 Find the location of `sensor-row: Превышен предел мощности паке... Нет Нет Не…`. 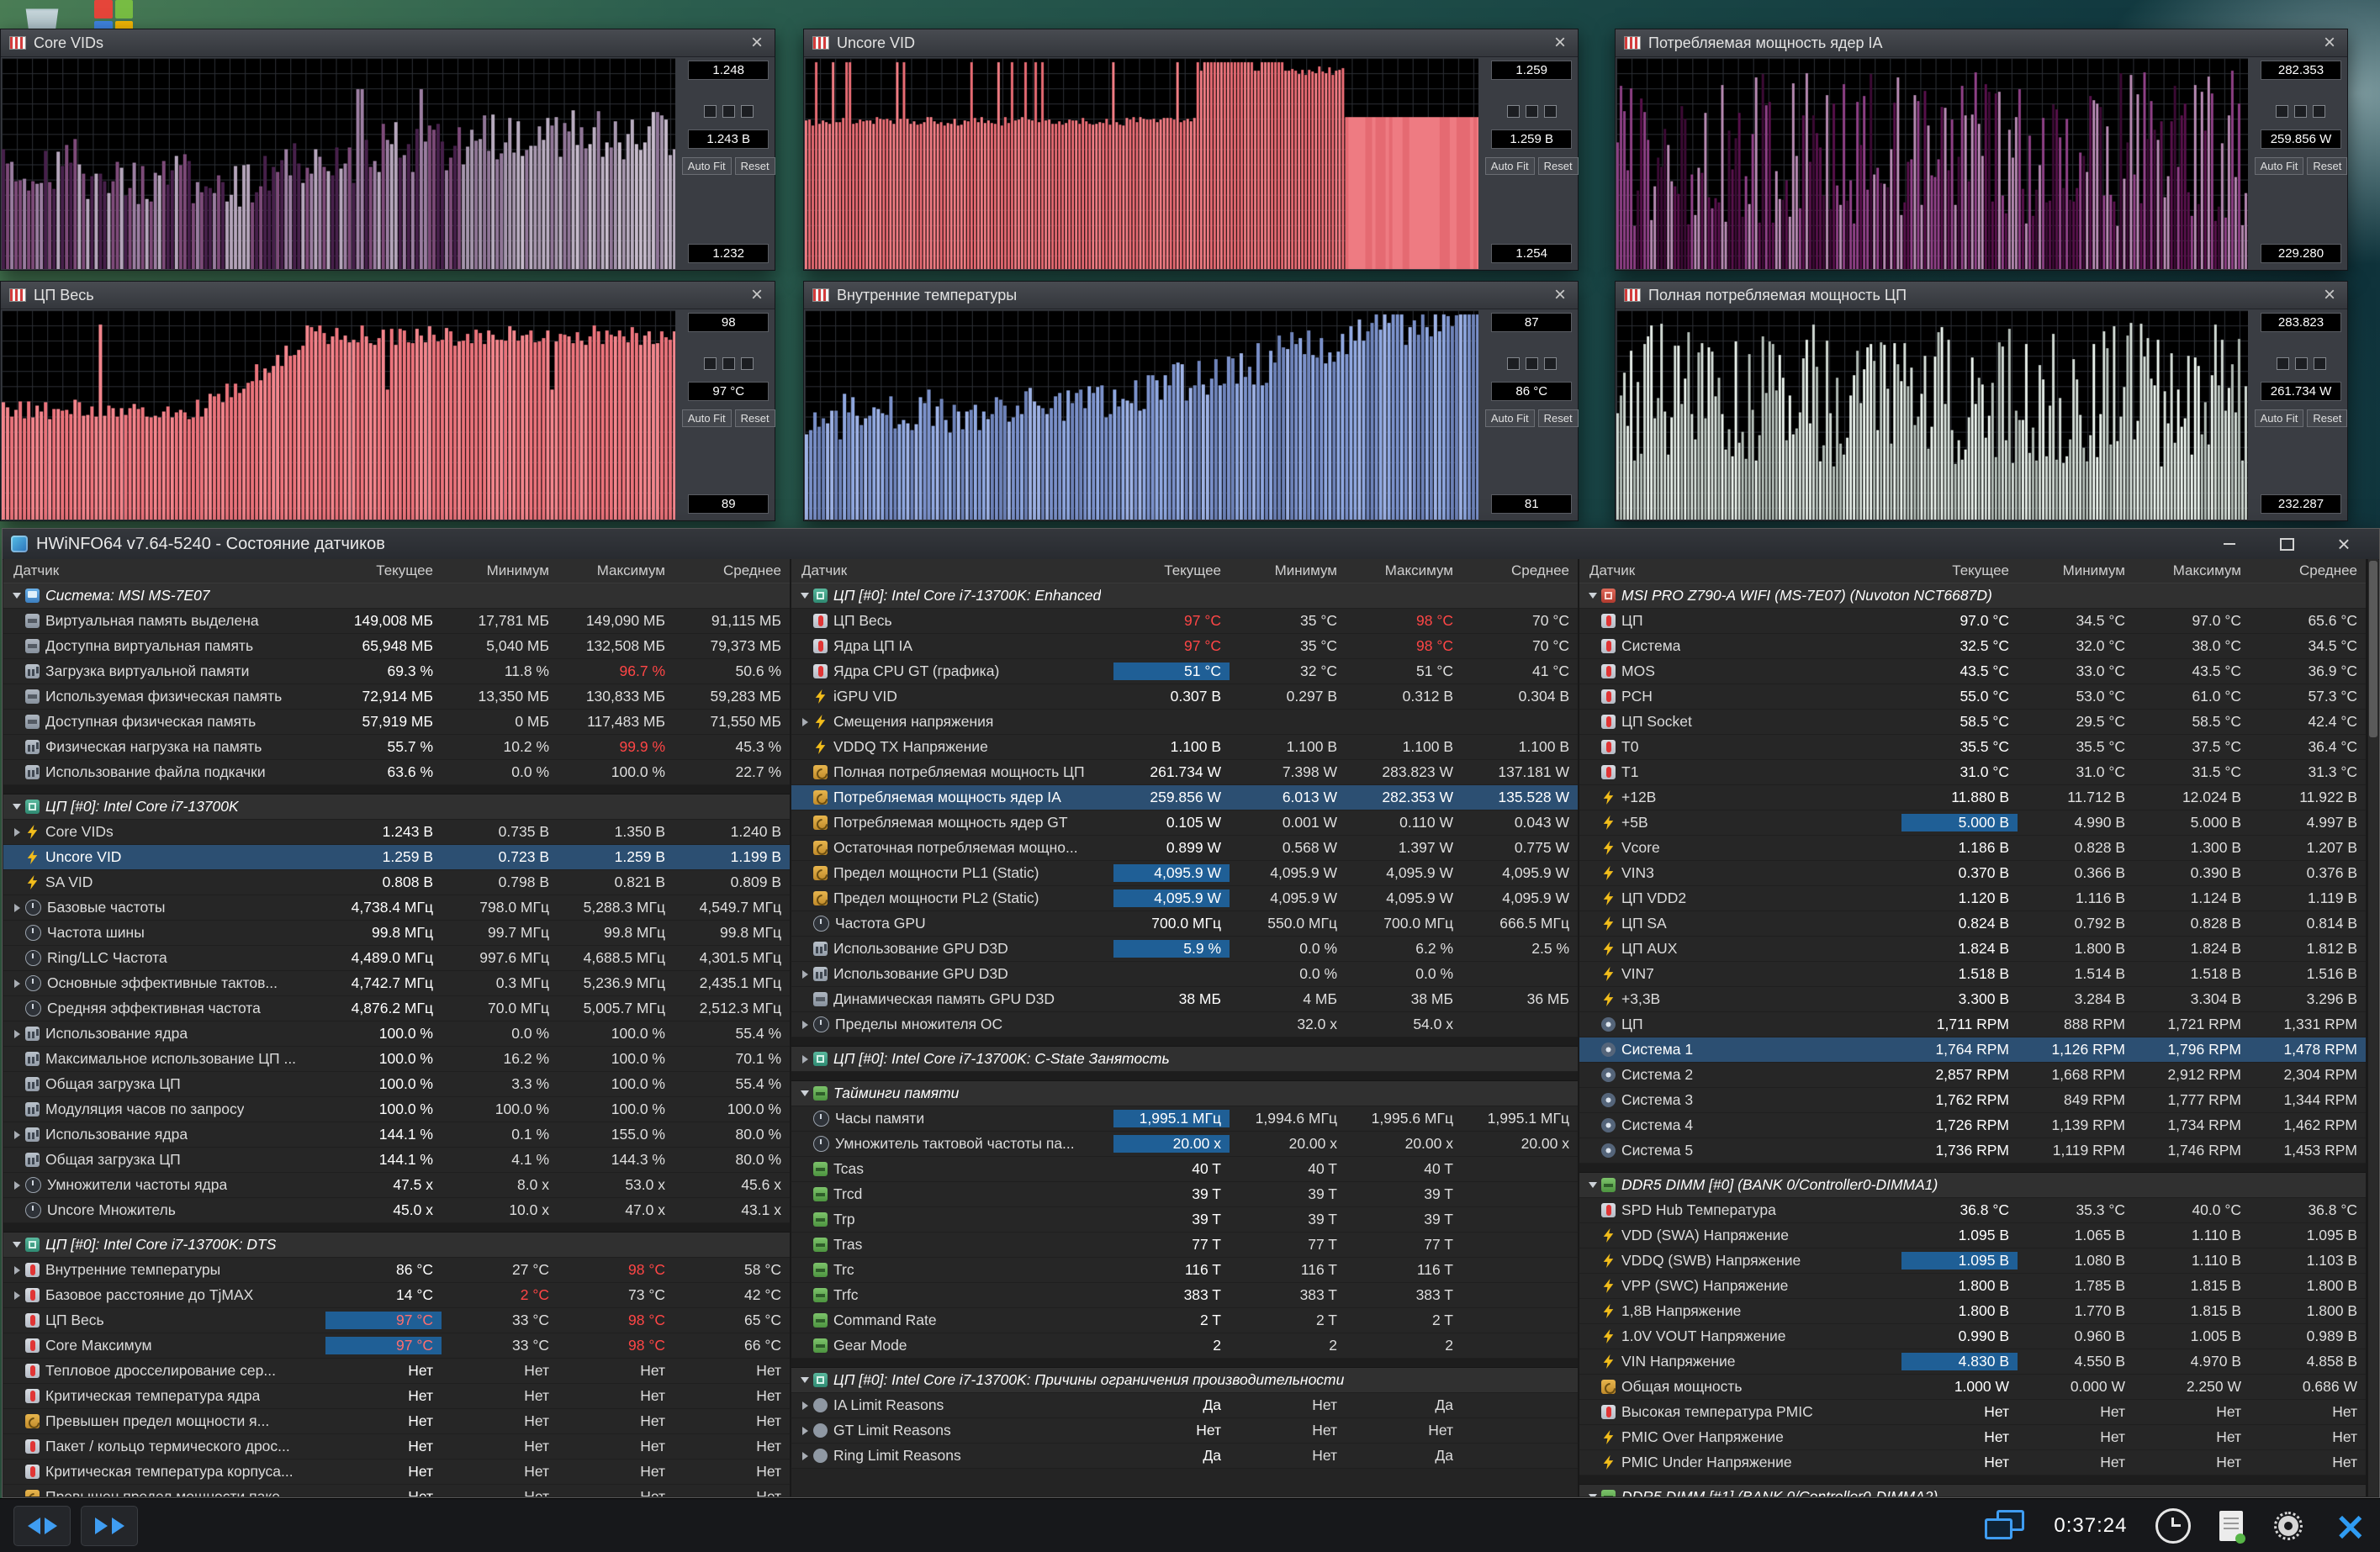

sensor-row: Превышен предел мощности паке... Нет Нет Не… is located at coordinates (396, 1491).